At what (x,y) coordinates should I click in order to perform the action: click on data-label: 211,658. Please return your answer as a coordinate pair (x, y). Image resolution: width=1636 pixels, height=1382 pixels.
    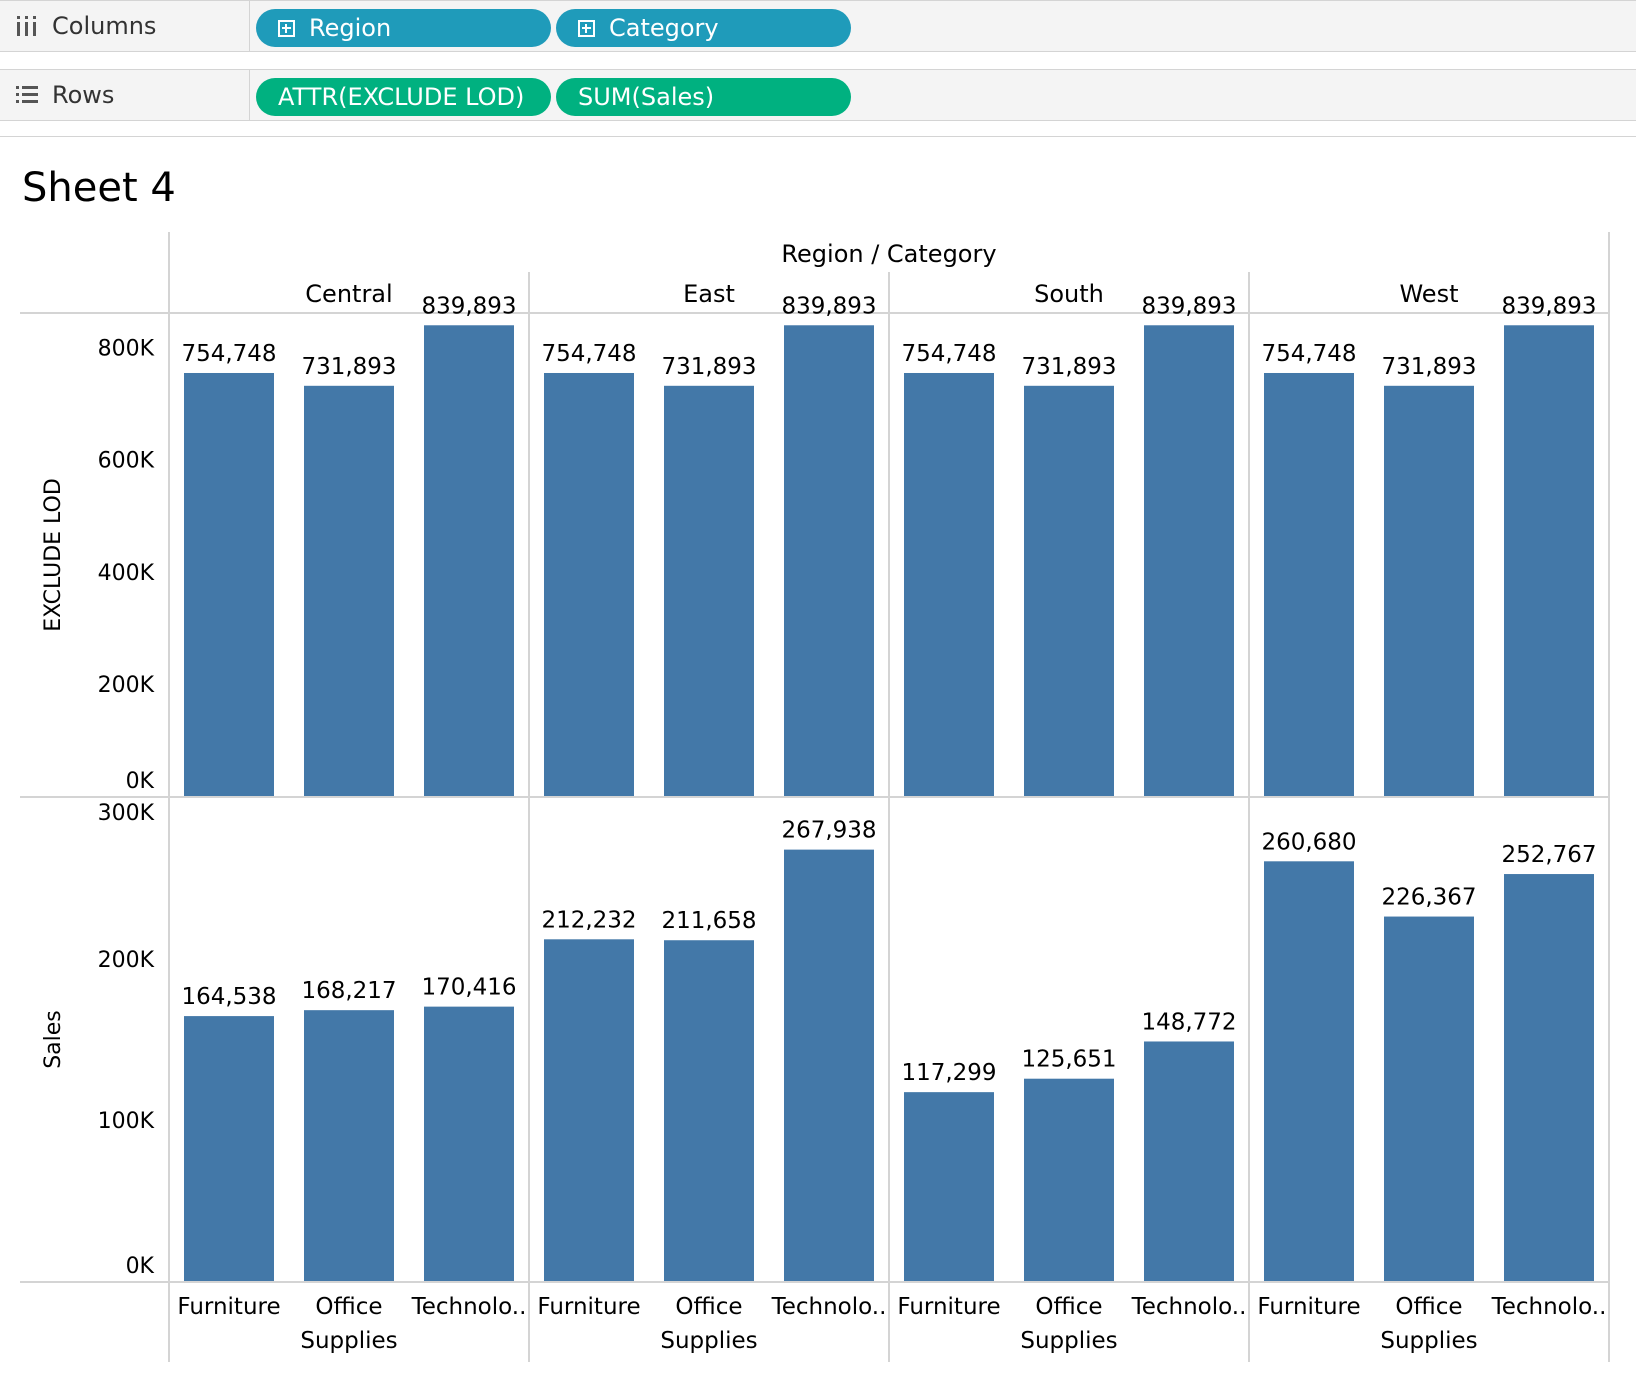
    Looking at the image, I should click on (708, 921).